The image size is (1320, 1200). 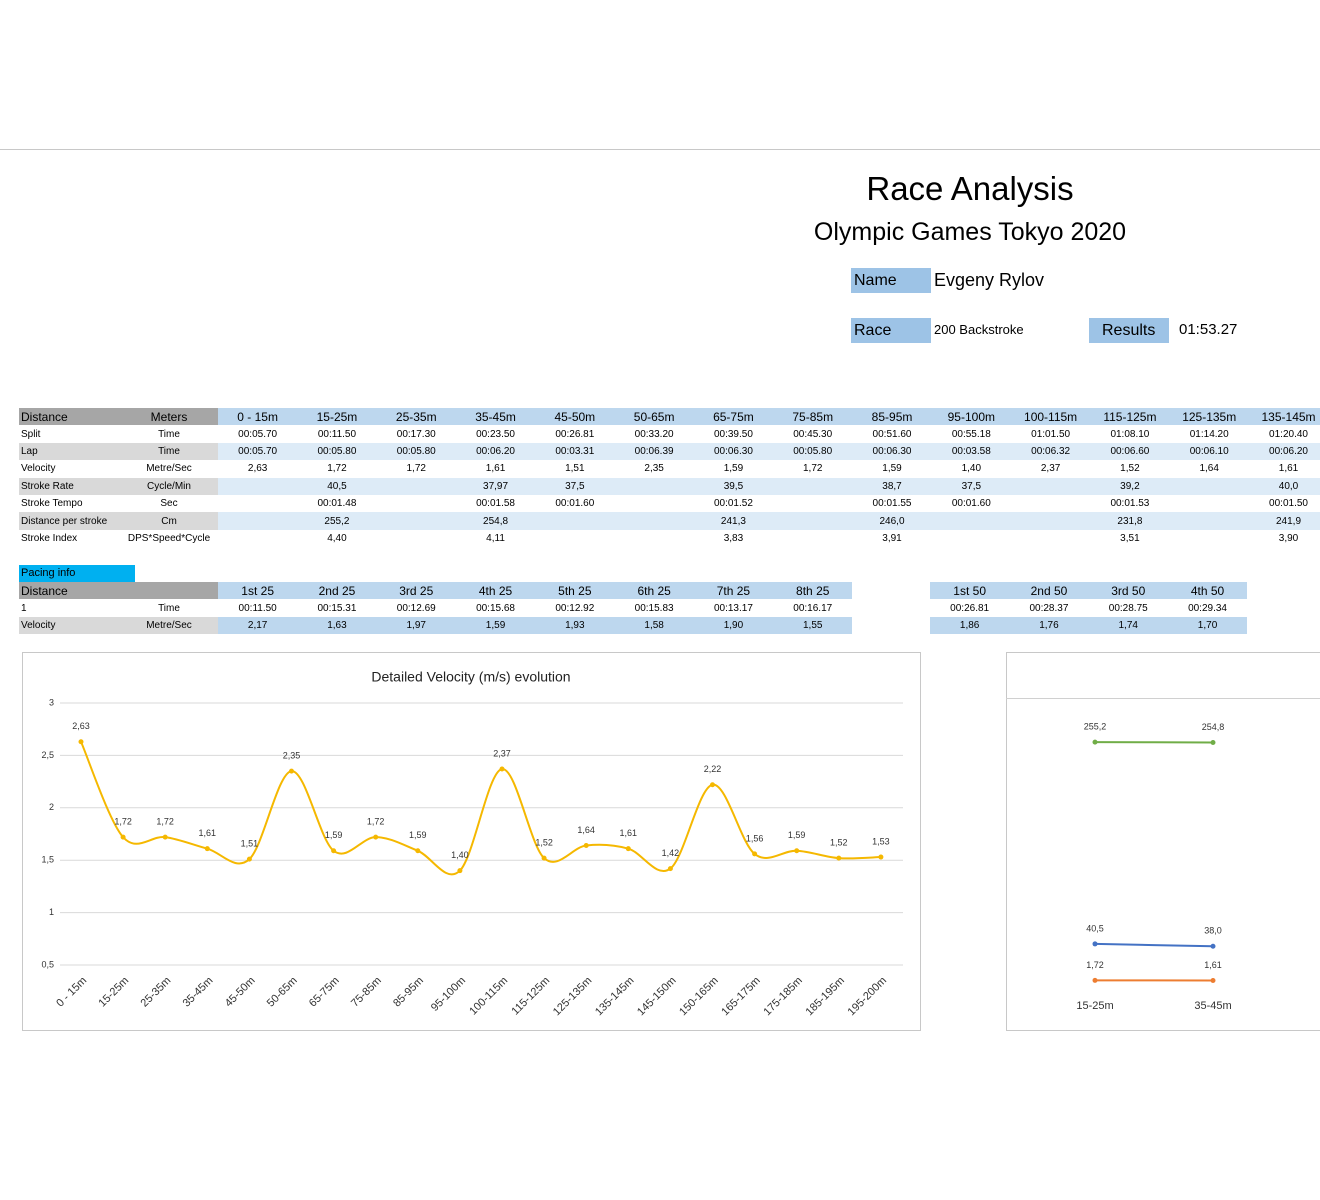 I want to click on cell: 4,11, so click(x=495, y=538).